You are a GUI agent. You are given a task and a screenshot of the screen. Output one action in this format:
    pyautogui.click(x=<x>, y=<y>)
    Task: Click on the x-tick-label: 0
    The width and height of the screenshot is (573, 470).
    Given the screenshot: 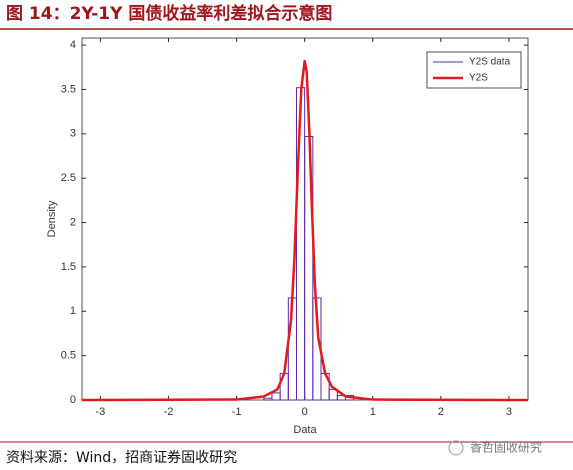 What is the action you would take?
    pyautogui.click(x=305, y=412)
    